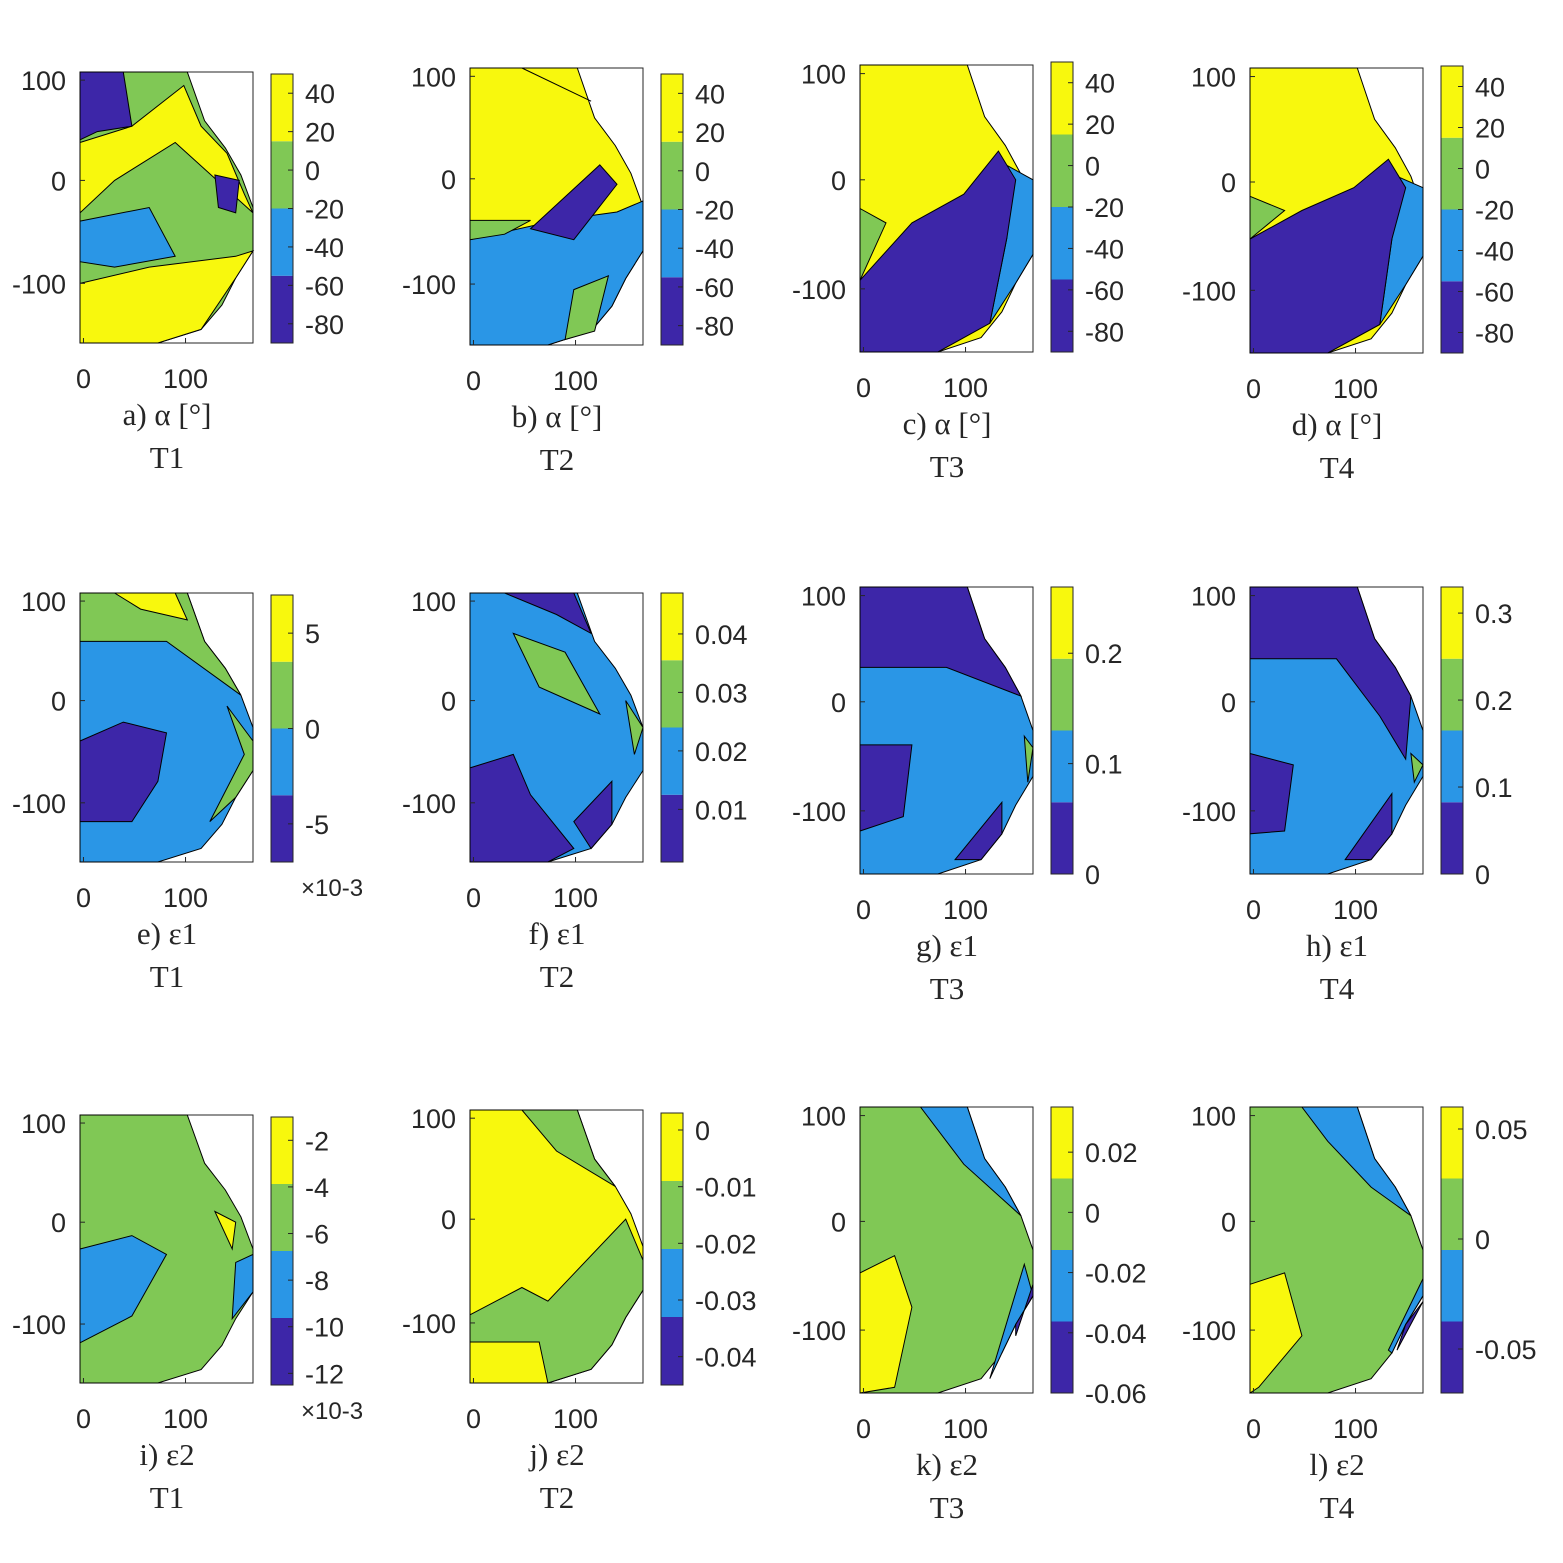 Image resolution: width=1563 pixels, height=1563 pixels. Describe the element at coordinates (1104, 249) in the screenshot. I see `colorbar-tick-label: -40` at that location.